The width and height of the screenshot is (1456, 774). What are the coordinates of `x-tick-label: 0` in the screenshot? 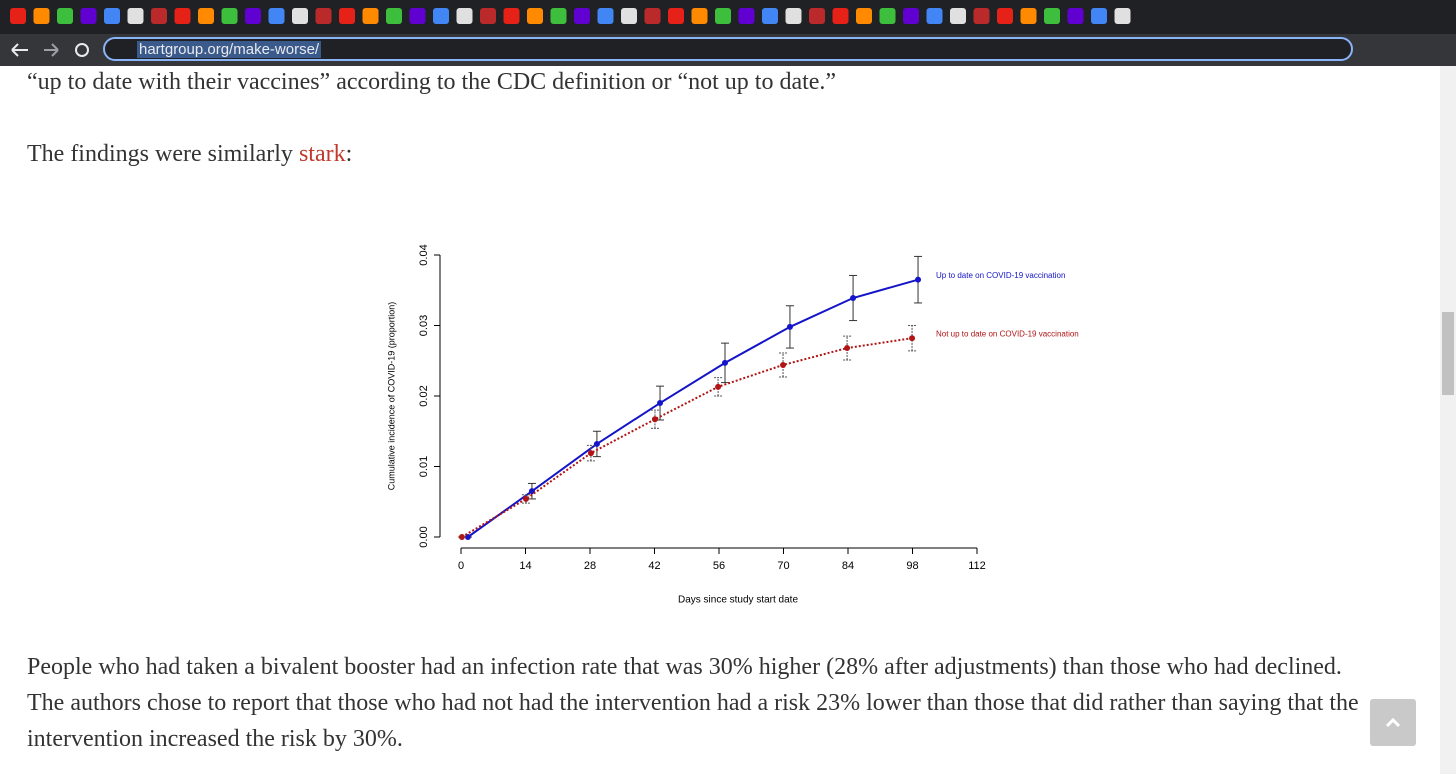 It's located at (461, 566).